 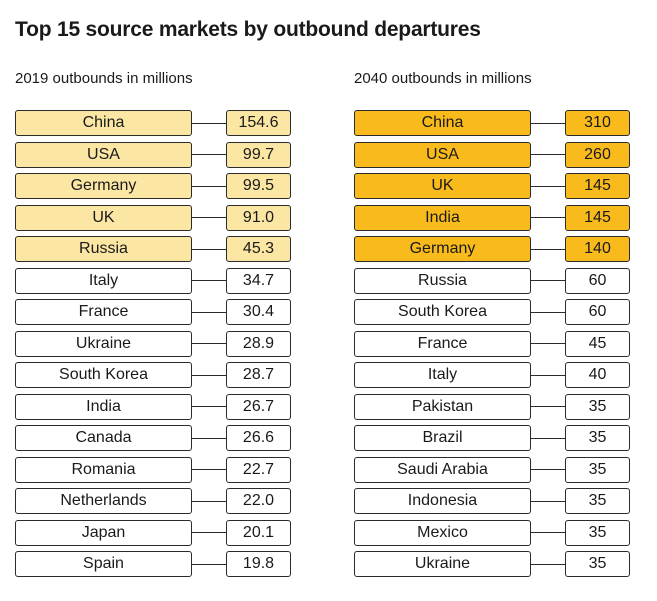 I want to click on market-name: Netherlands, so click(x=103, y=501).